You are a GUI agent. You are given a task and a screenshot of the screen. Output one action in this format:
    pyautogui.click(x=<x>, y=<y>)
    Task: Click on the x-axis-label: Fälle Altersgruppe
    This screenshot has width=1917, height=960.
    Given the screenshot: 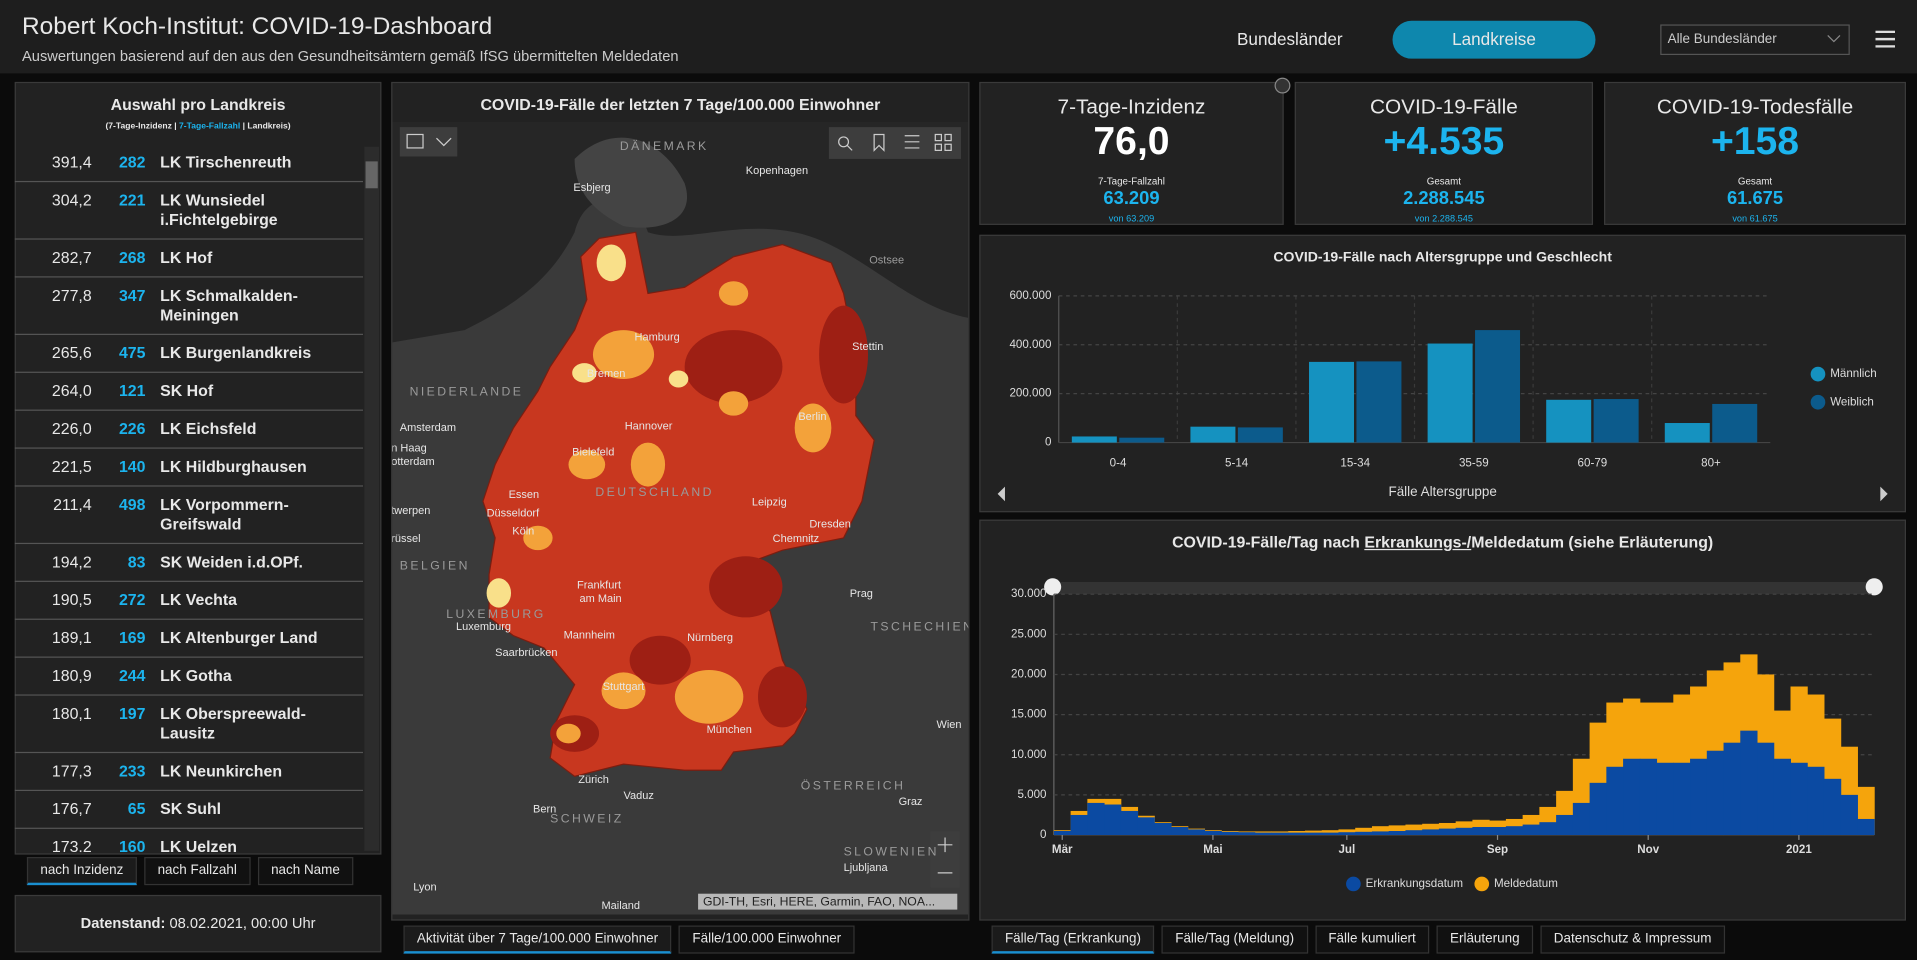 What is the action you would take?
    pyautogui.click(x=1442, y=491)
    